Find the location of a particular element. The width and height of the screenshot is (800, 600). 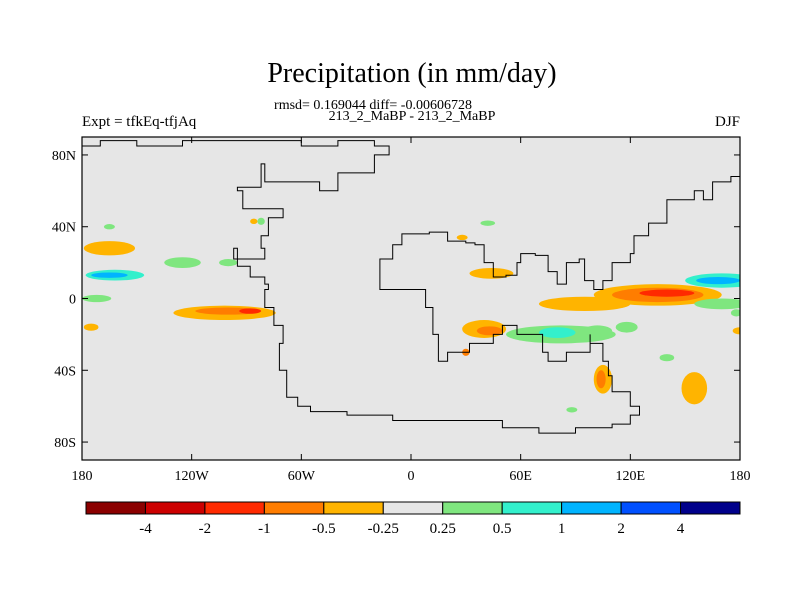

x-tick-label: 120E is located at coordinates (631, 476).